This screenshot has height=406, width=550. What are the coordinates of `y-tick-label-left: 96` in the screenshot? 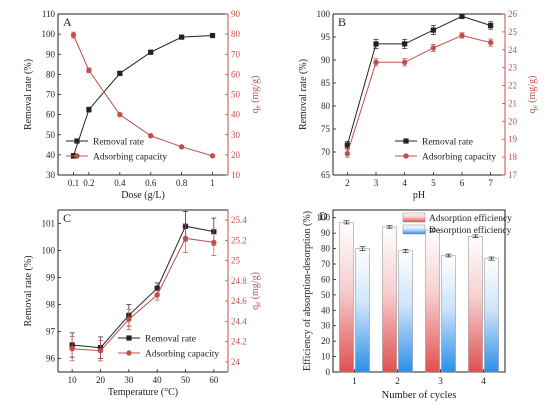 It's located at (51, 359).